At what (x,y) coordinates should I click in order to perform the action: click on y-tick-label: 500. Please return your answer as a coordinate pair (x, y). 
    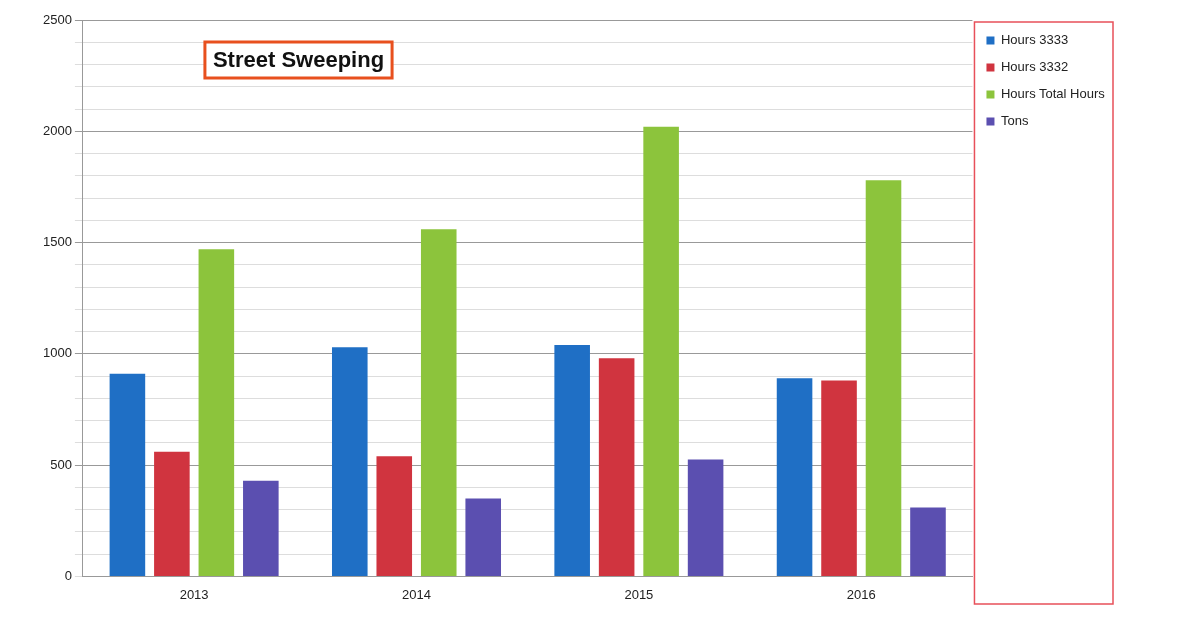
    Looking at the image, I should click on (61, 464).